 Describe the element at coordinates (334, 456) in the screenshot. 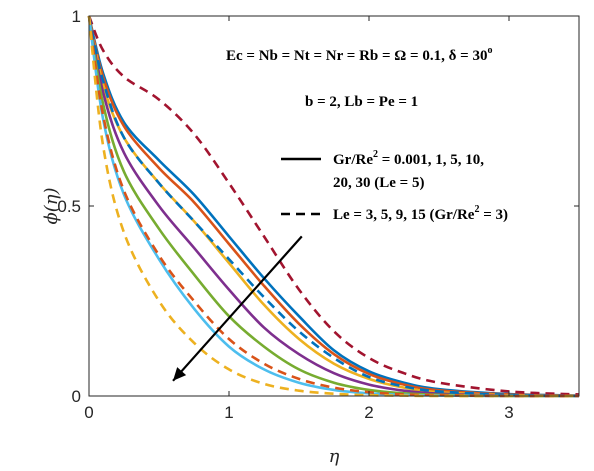

I see `x-axis-label: η` at that location.